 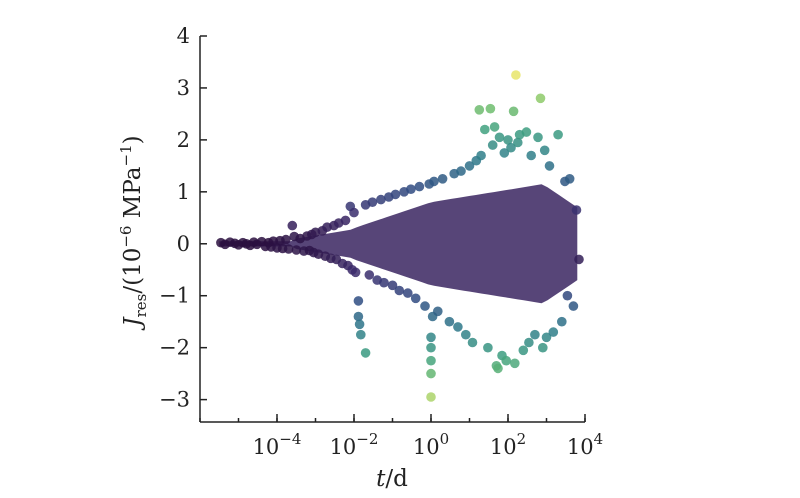 I want to click on y-tick-label: −2, so click(x=174, y=348).